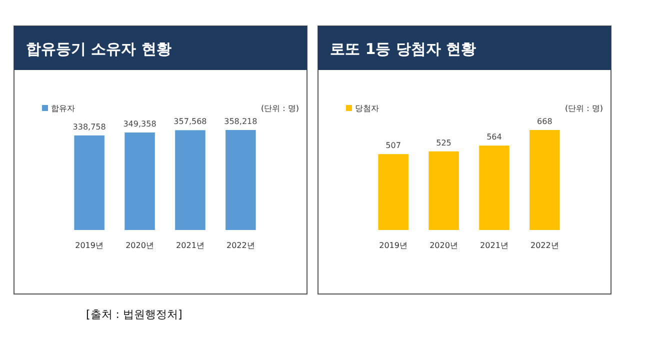 This screenshot has width=652, height=343. I want to click on data-label: 338,758, so click(89, 127).